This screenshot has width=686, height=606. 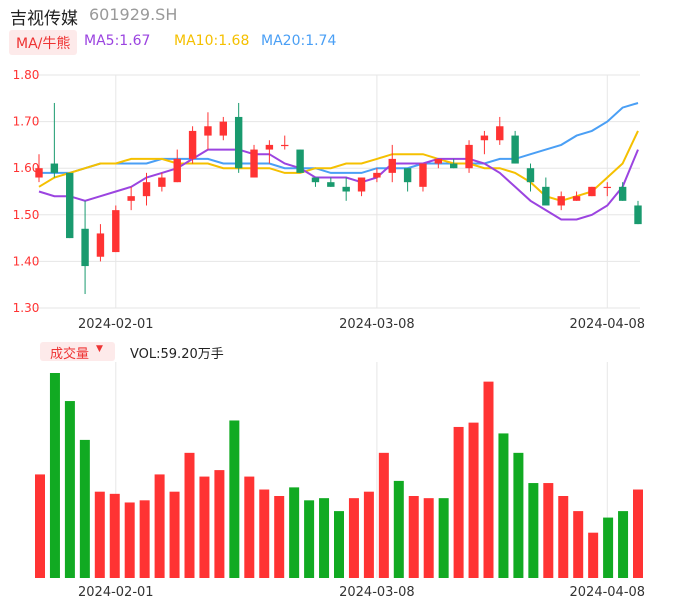 I want to click on ma-toggle-button: MA/牛熊, so click(x=43, y=42).